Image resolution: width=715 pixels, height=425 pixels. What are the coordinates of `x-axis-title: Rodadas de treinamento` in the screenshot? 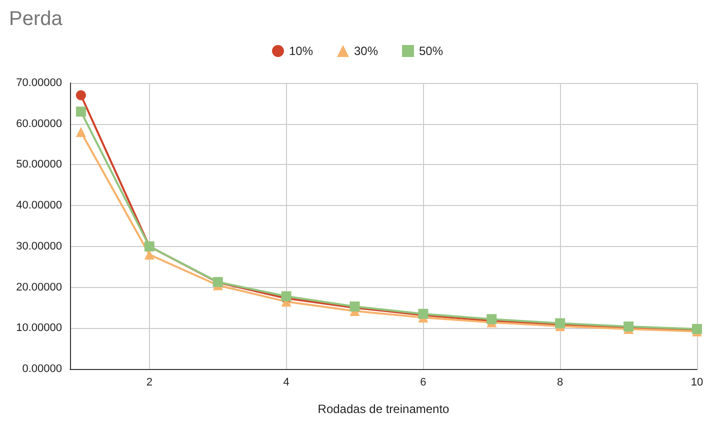 It's located at (384, 409).